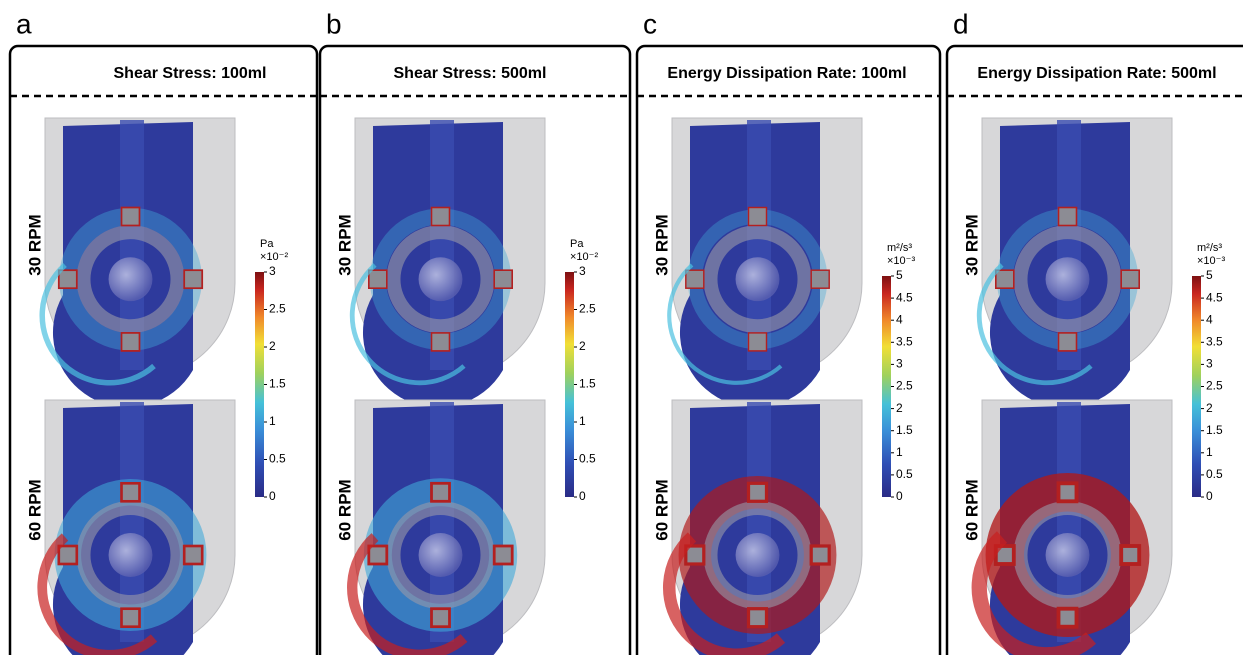 The width and height of the screenshot is (1243, 655). I want to click on panel-letter: b, so click(334, 23).